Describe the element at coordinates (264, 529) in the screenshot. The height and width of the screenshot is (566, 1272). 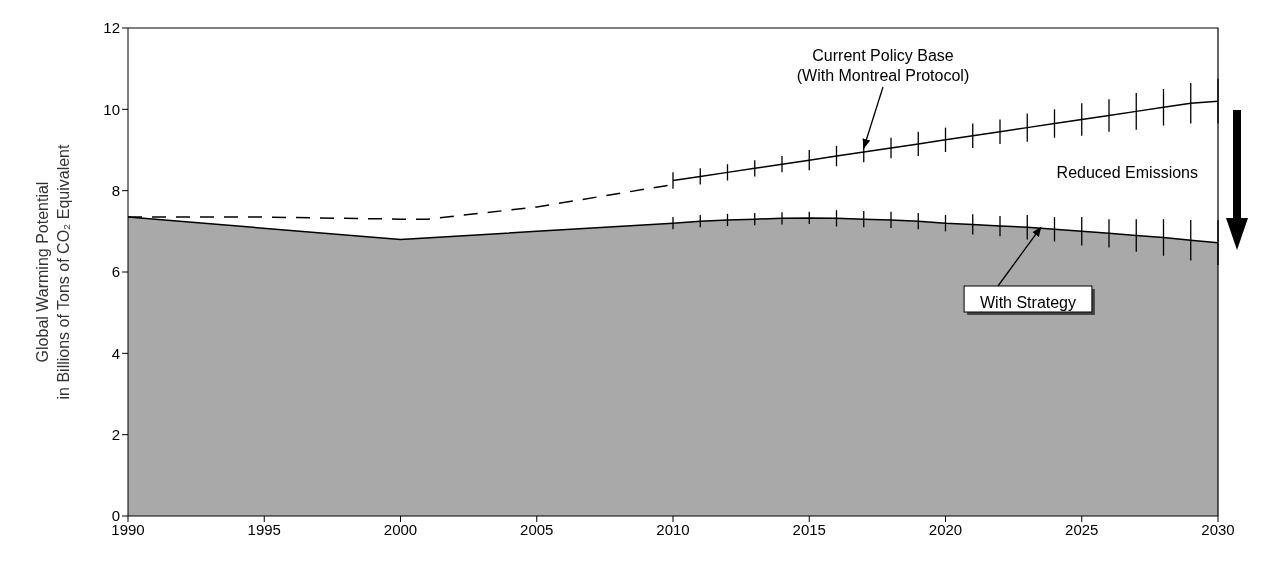
I see `x-tick-label: 1995` at that location.